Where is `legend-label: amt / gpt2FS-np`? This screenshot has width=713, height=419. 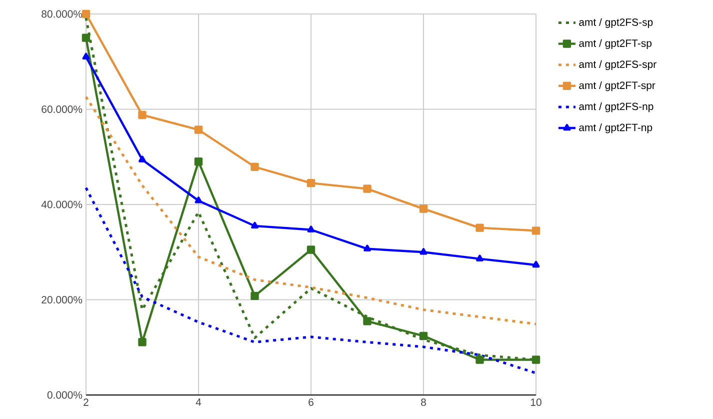
legend-label: amt / gpt2FS-np is located at coordinates (616, 107).